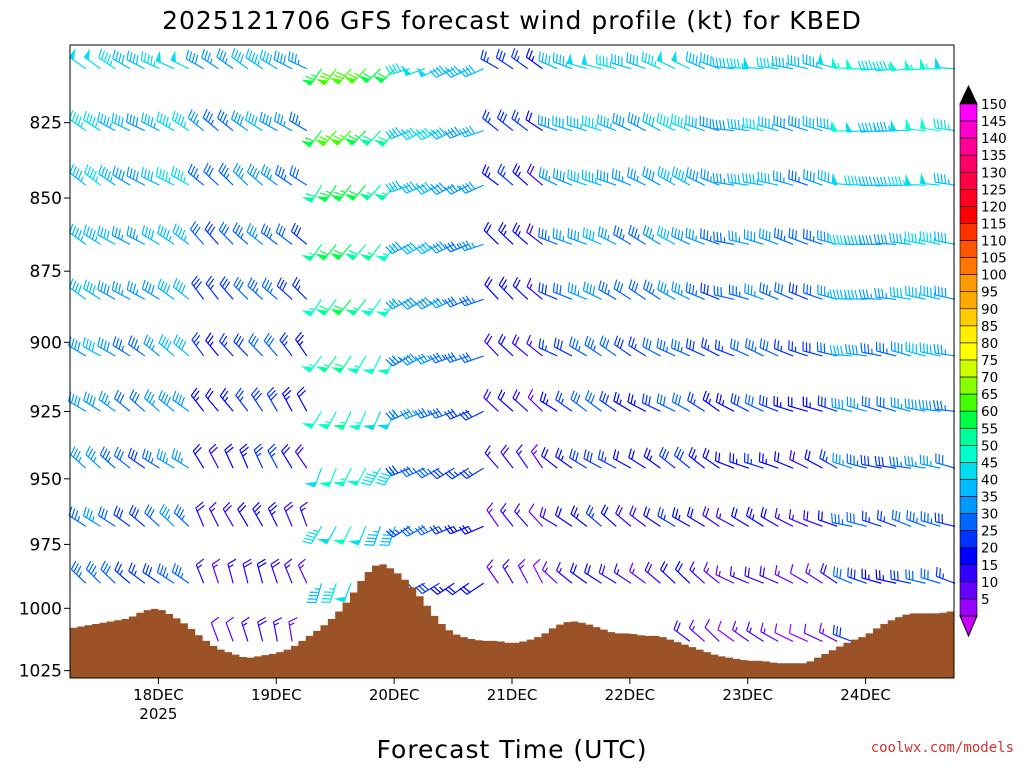 The height and width of the screenshot is (768, 1024). What do you see at coordinates (799, 637) in the screenshot?
I see `barb-staff` at bounding box center [799, 637].